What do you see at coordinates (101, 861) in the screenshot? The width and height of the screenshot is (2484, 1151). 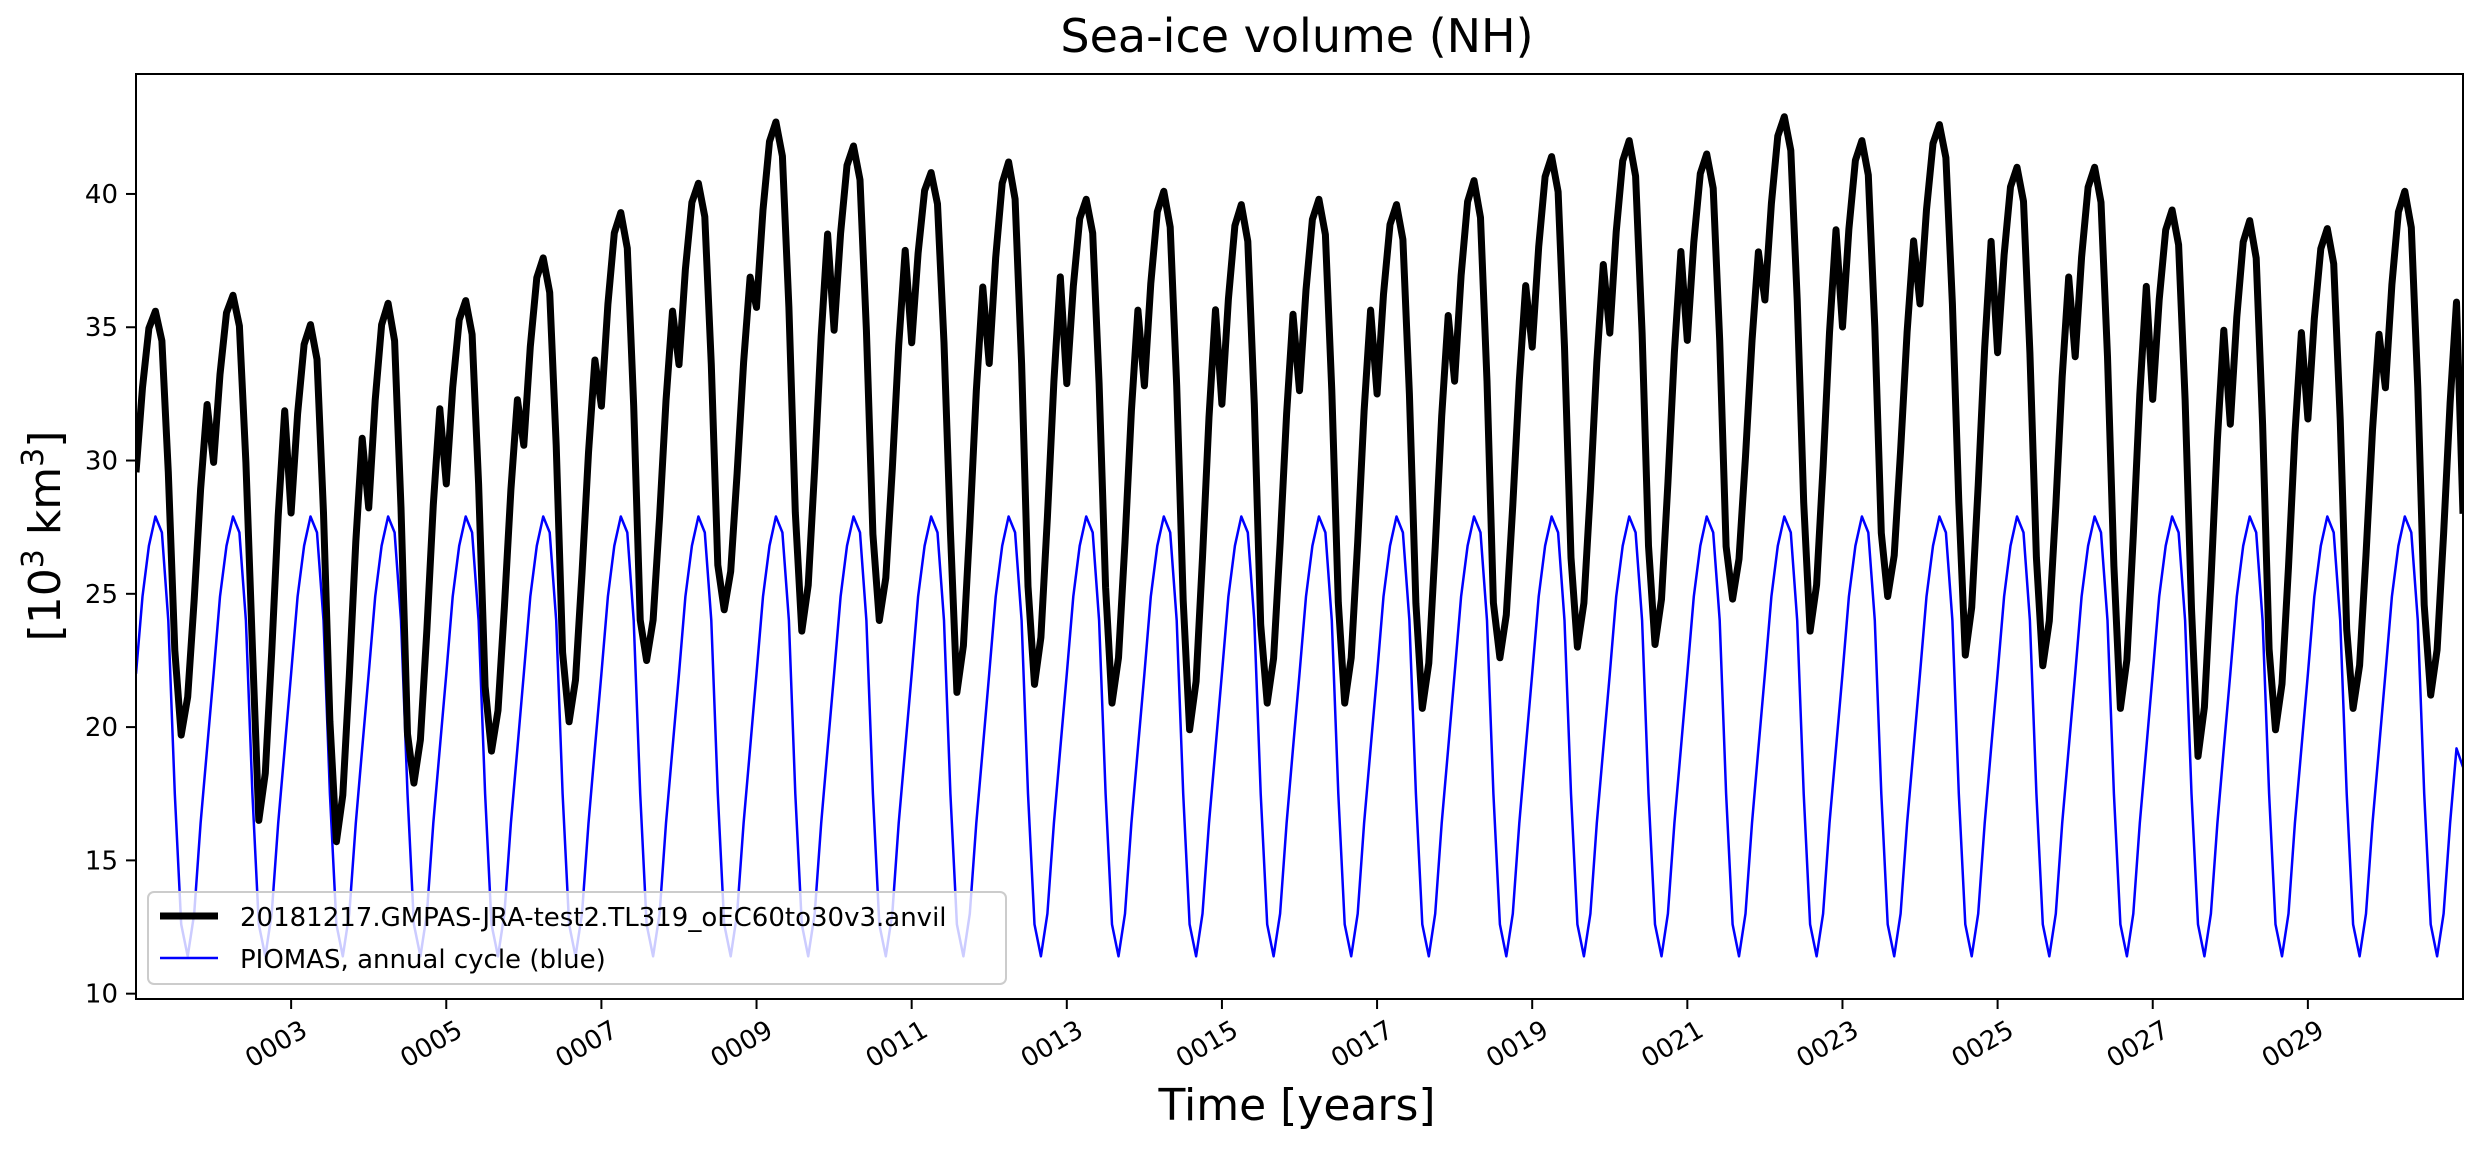 I see `y-tick-label: 15` at bounding box center [101, 861].